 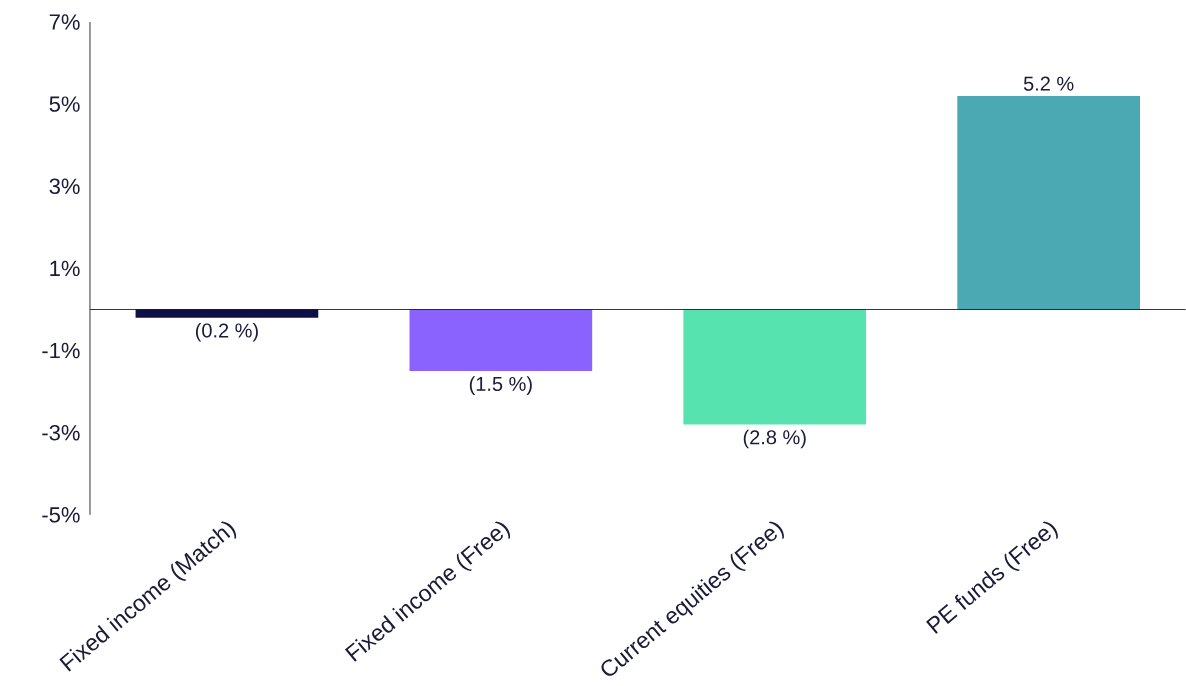 I want to click on y-tick-label: 1%, so click(x=65, y=268).